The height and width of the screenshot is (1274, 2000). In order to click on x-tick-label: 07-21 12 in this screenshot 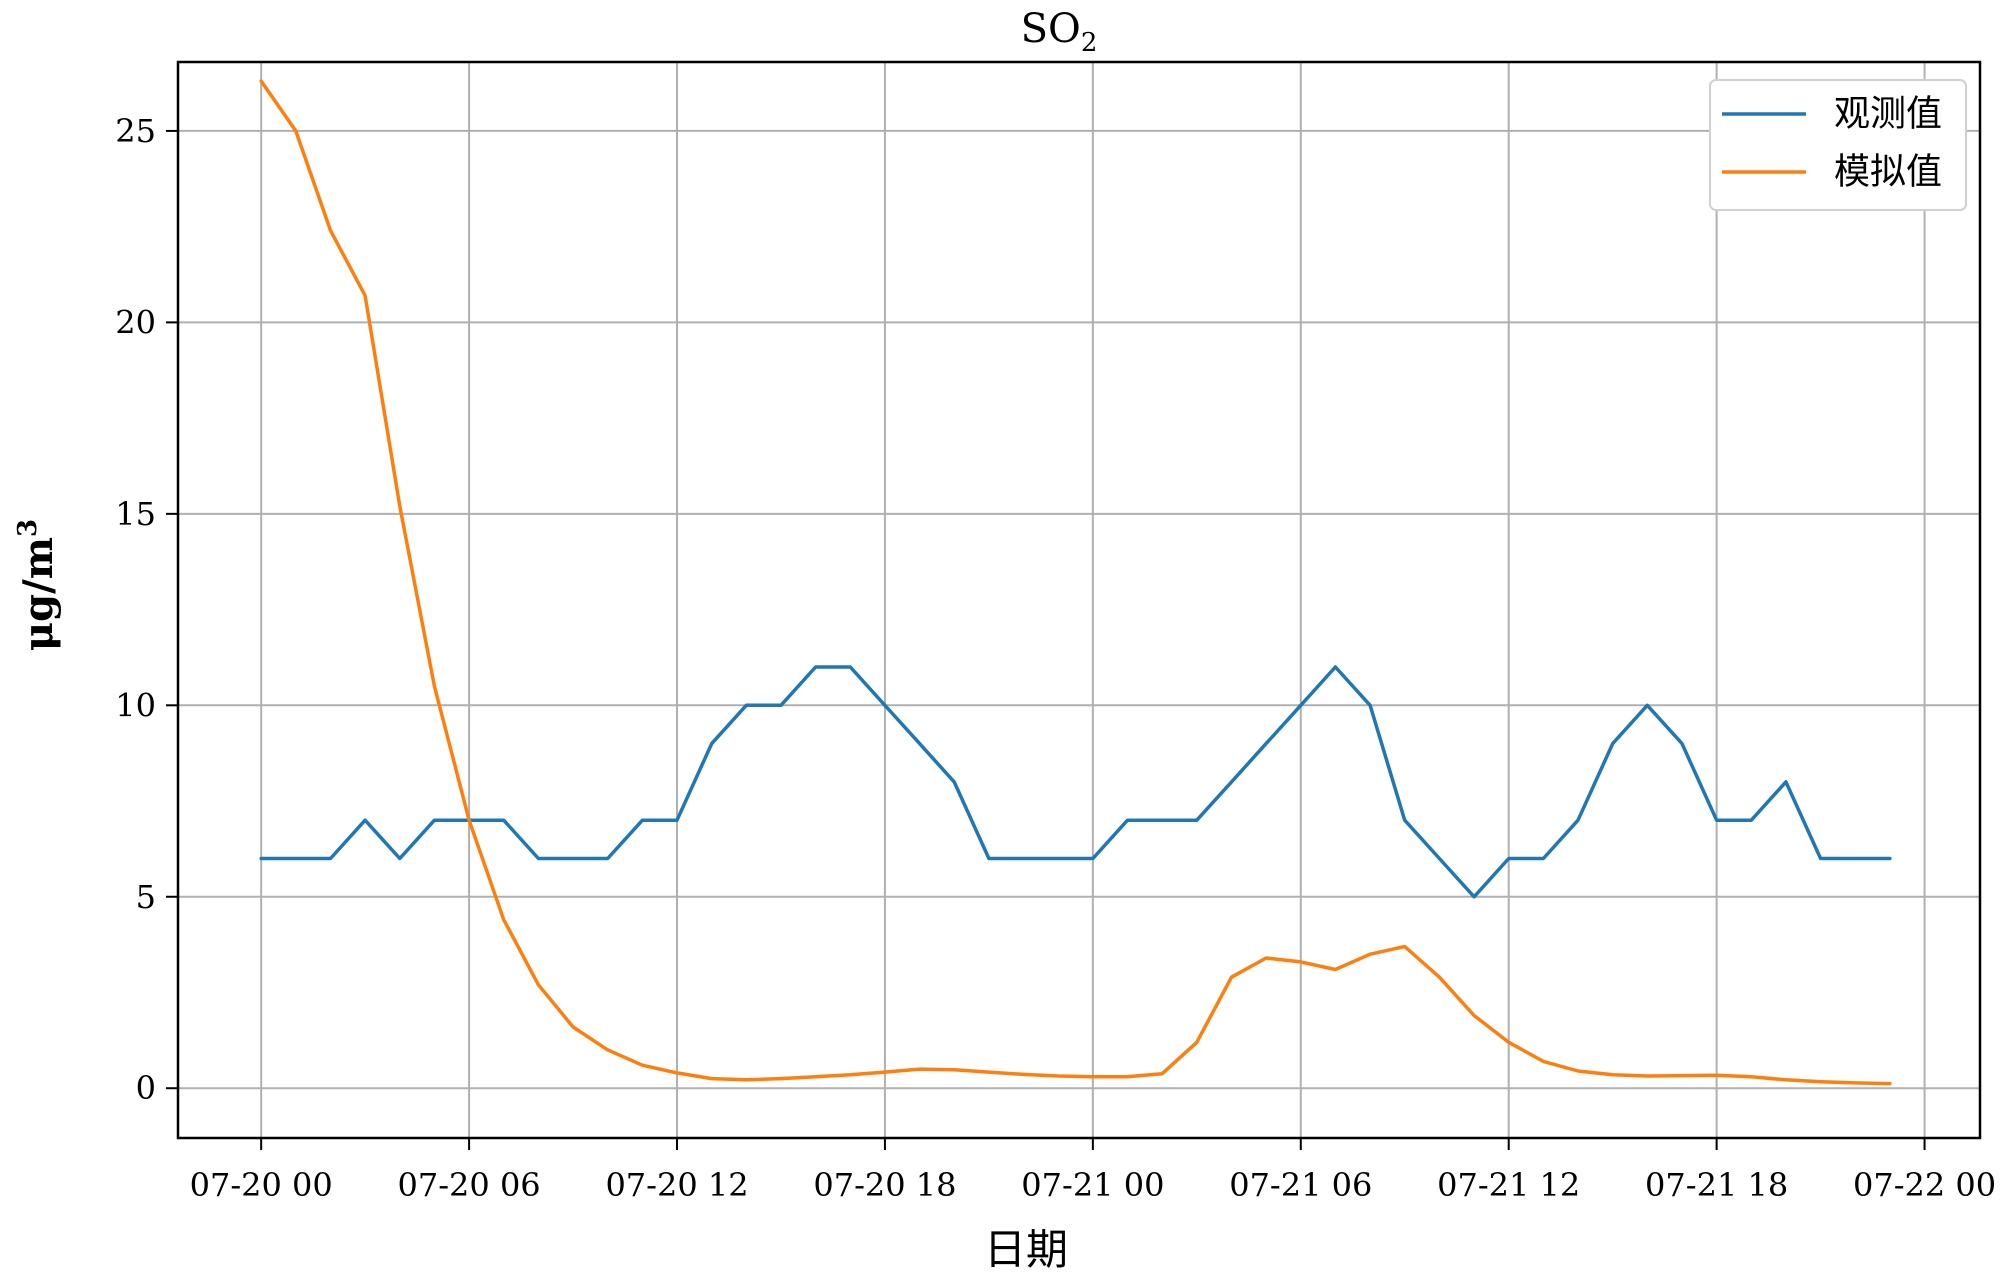, I will do `click(1508, 1185)`.